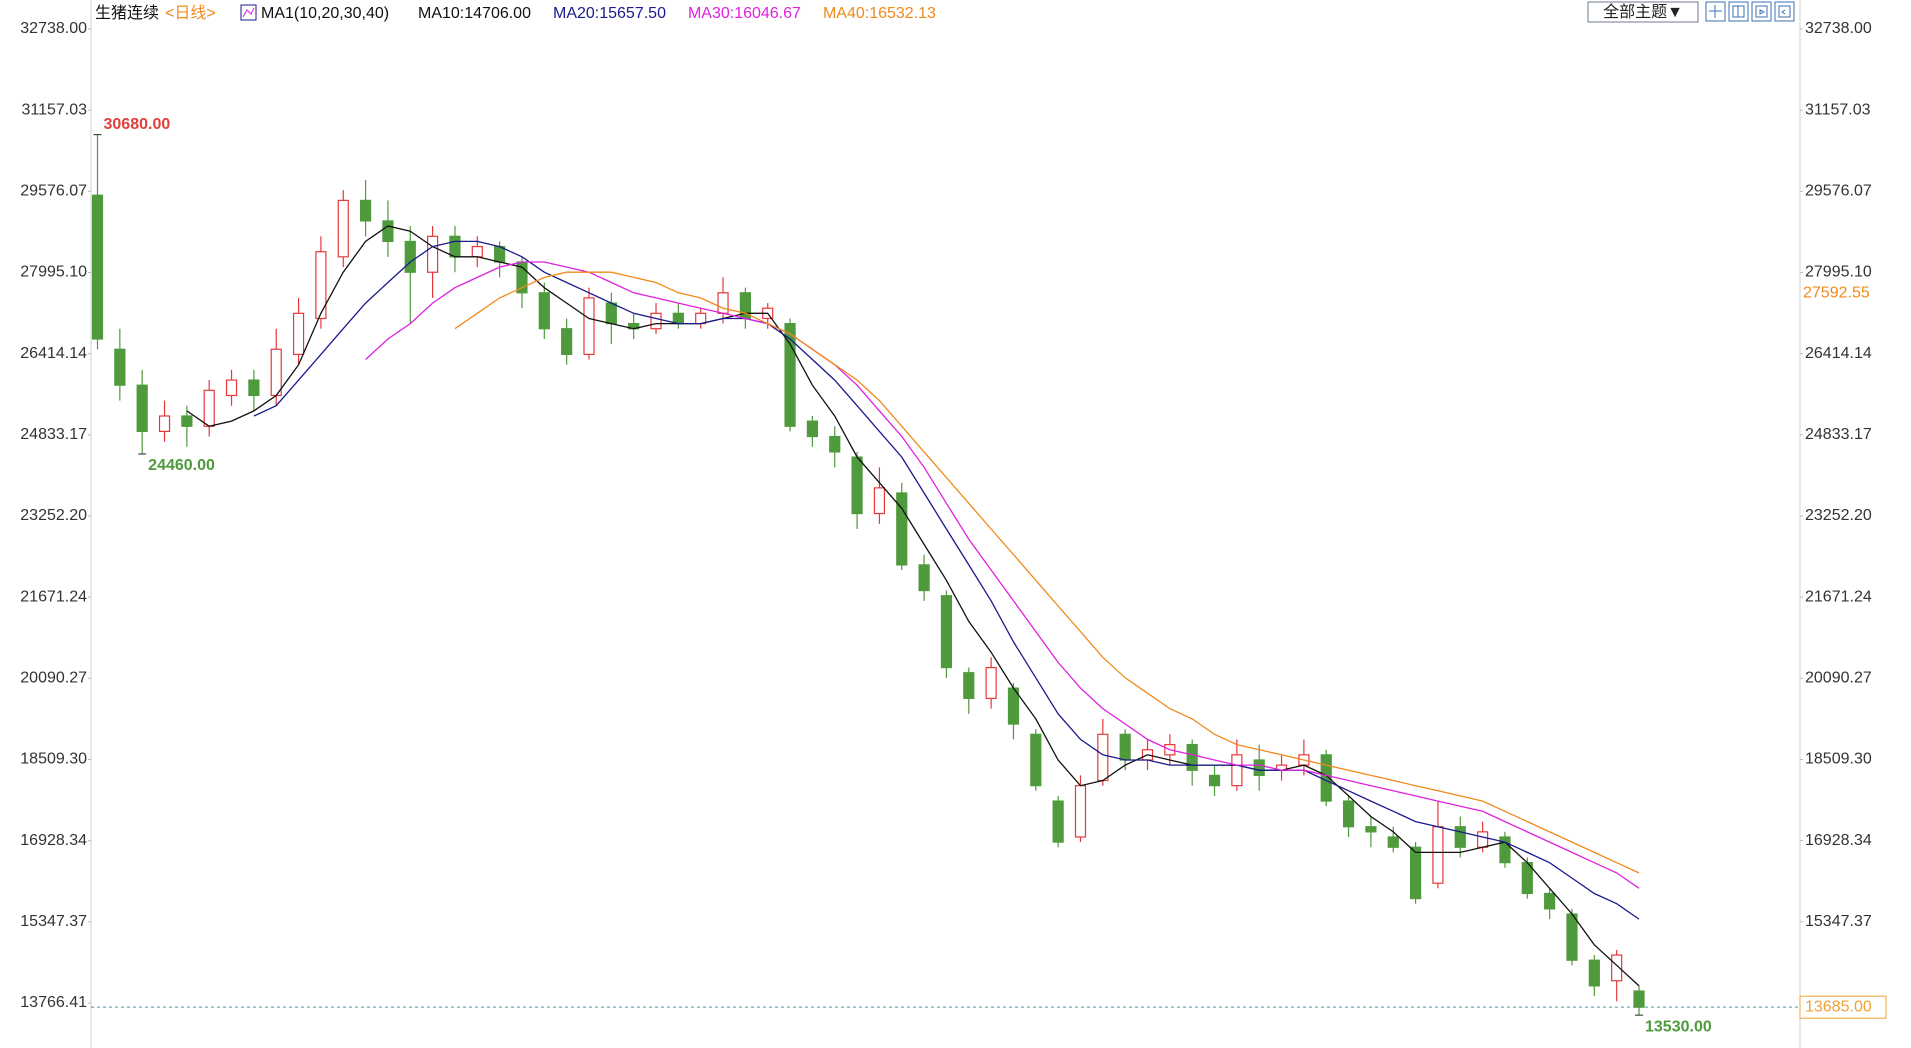 Image resolution: width=1911 pixels, height=1048 pixels. I want to click on y-tick-label: 24833.17, so click(53, 434).